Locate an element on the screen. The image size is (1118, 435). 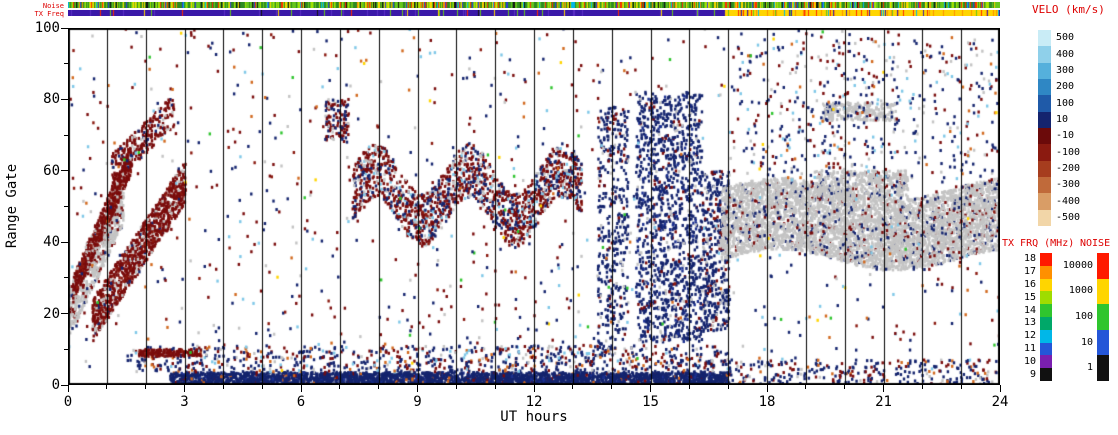
txfrq-colorbar-tick-label: 11 is located at coordinates (1029, 348).